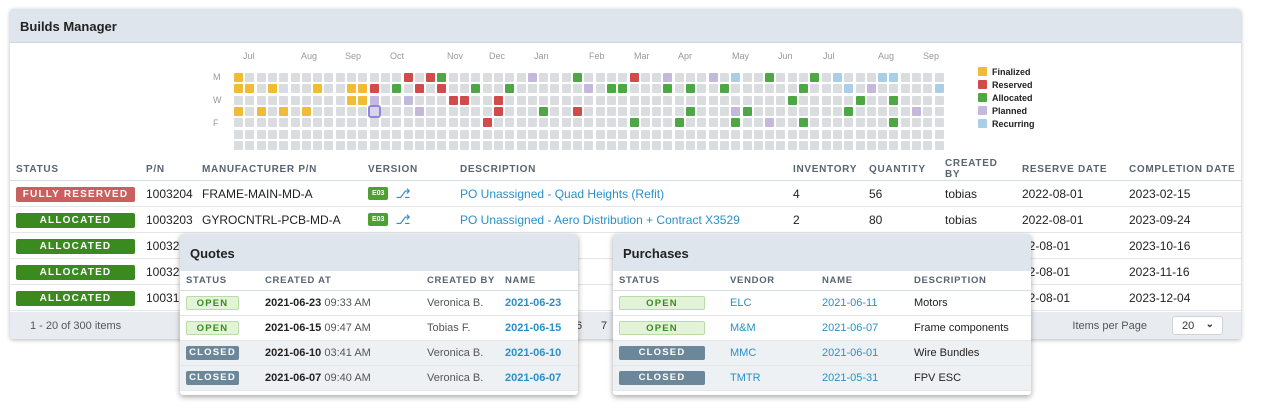  I want to click on purchase-vendor-link: TMTR, so click(770, 378).